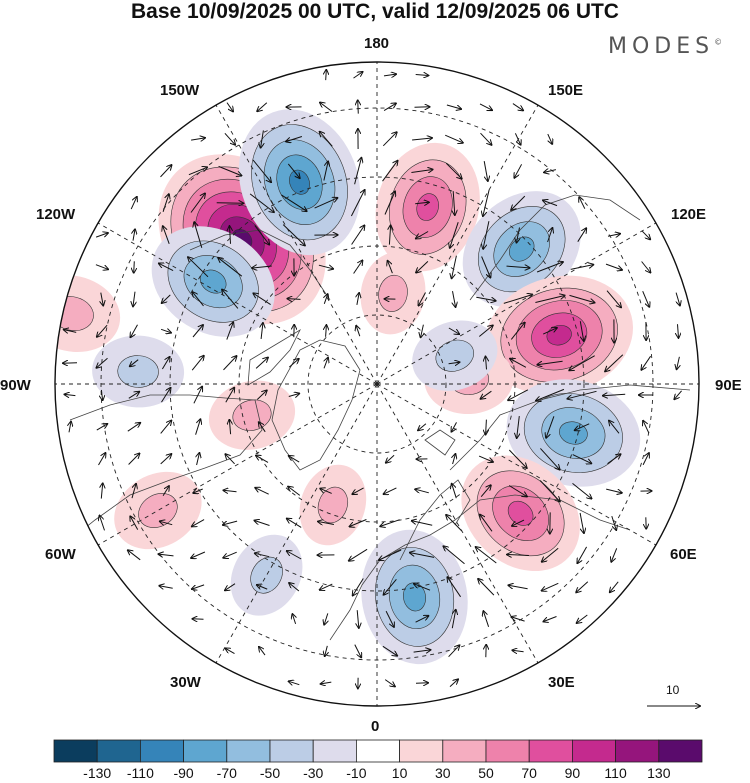  What do you see at coordinates (356, 773) in the screenshot?
I see `colorbar-tick-label: -10` at bounding box center [356, 773].